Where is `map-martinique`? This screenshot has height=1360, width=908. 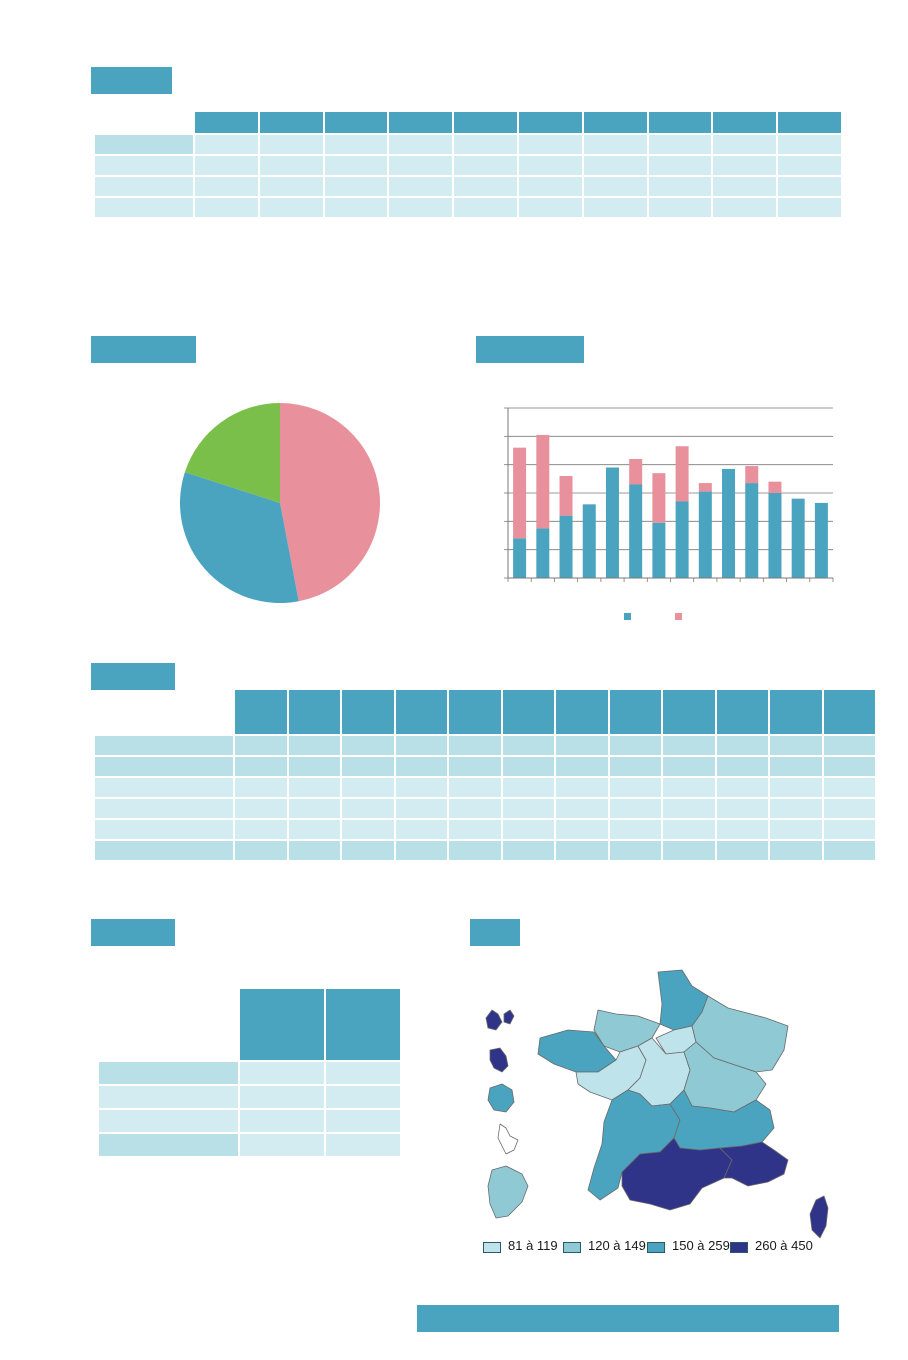 map-martinique is located at coordinates (499, 1060).